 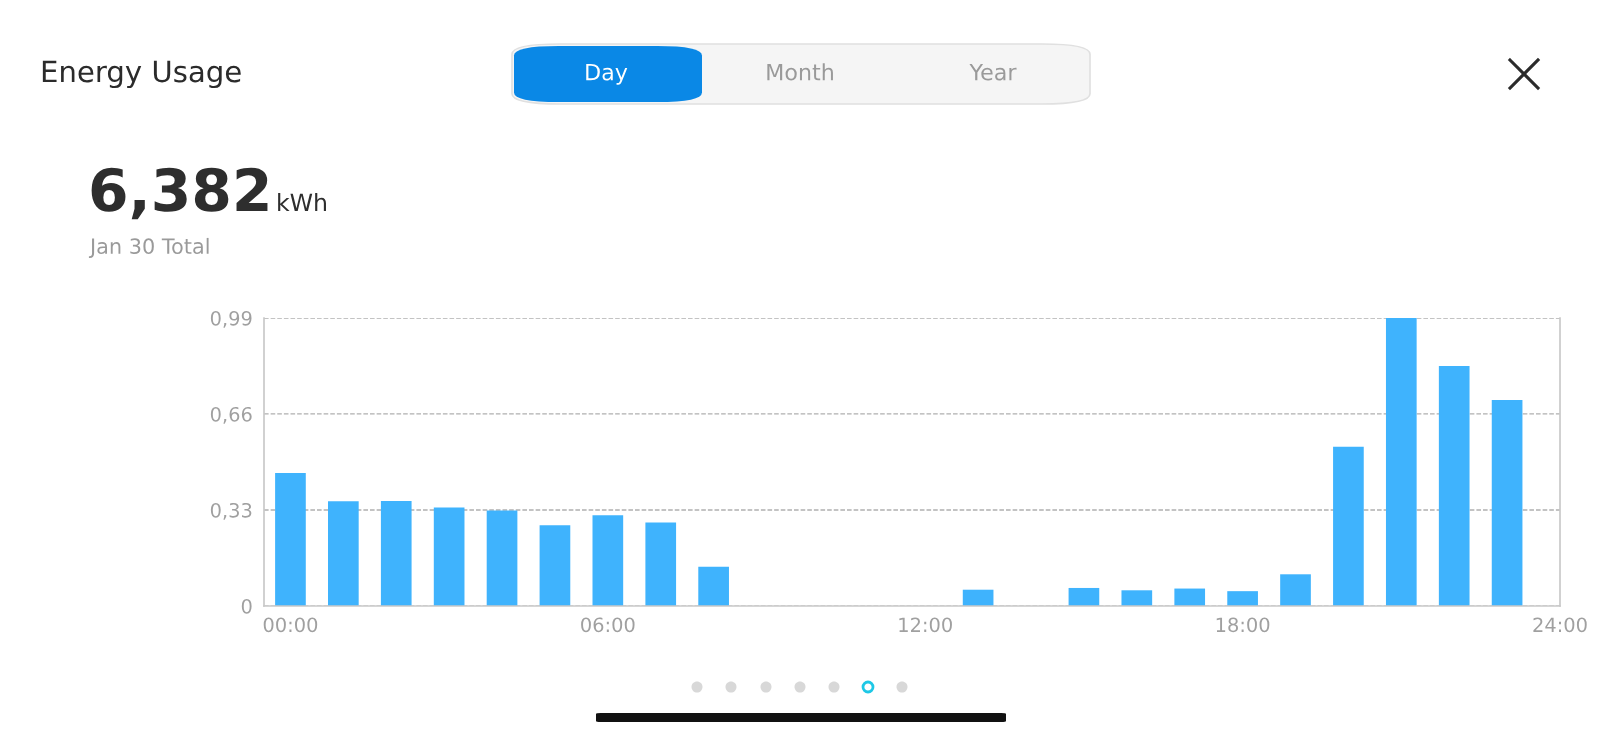 I want to click on text: Year, so click(x=993, y=72).